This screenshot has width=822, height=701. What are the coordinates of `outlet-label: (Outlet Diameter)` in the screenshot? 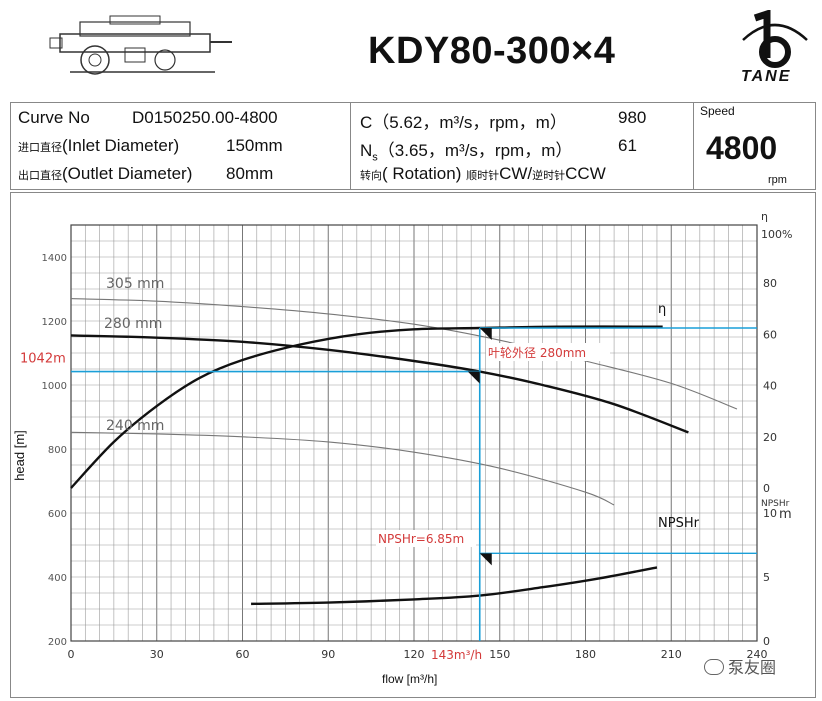 It's located at (127, 173).